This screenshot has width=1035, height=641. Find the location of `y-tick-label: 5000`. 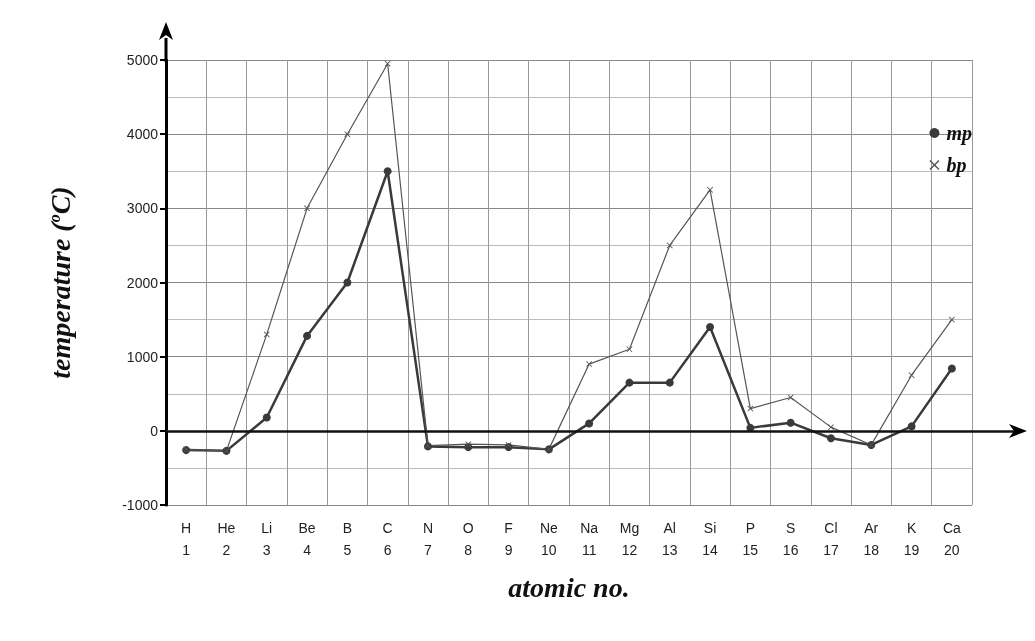

y-tick-label: 5000 is located at coordinates (142, 60).